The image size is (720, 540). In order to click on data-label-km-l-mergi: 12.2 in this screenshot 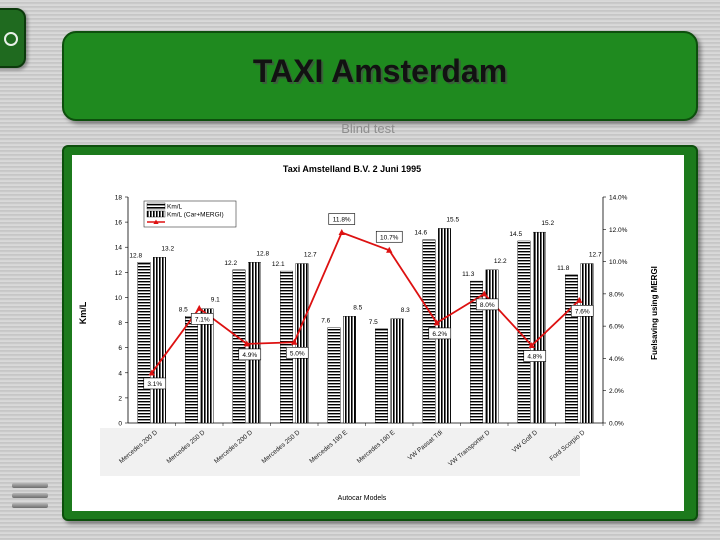, I will do `click(500, 261)`.